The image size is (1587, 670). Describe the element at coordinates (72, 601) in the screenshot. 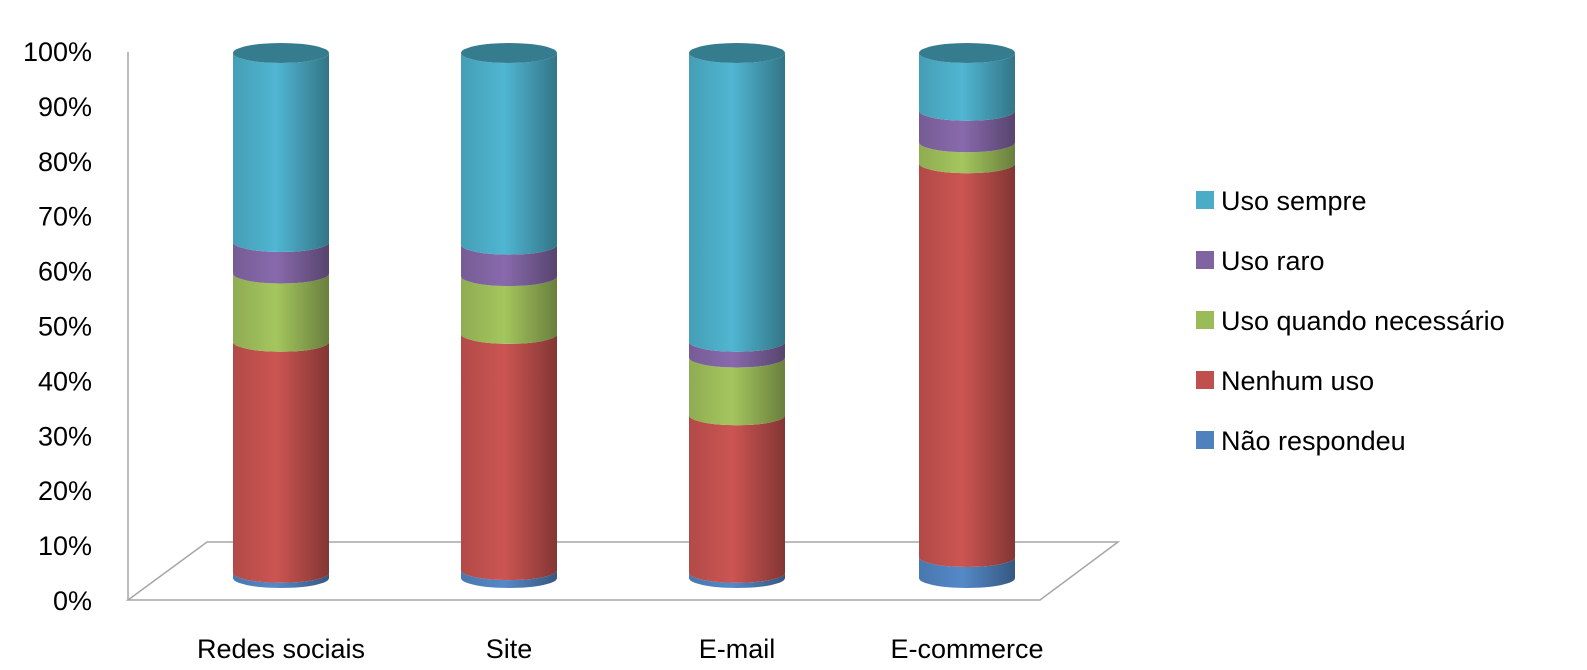

I see `y-tick-label: 0%` at that location.